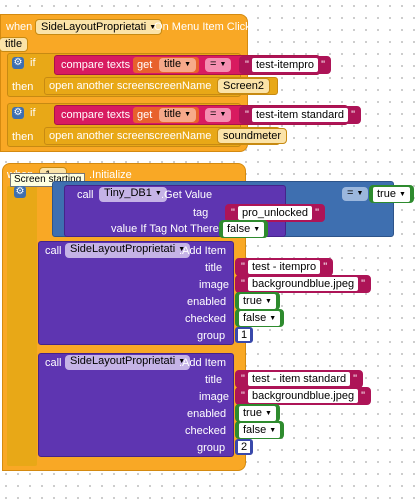 The height and width of the screenshot is (500, 417). What do you see at coordinates (165, 229) in the screenshot?
I see `default-value-label: value If Tag Not There` at bounding box center [165, 229].